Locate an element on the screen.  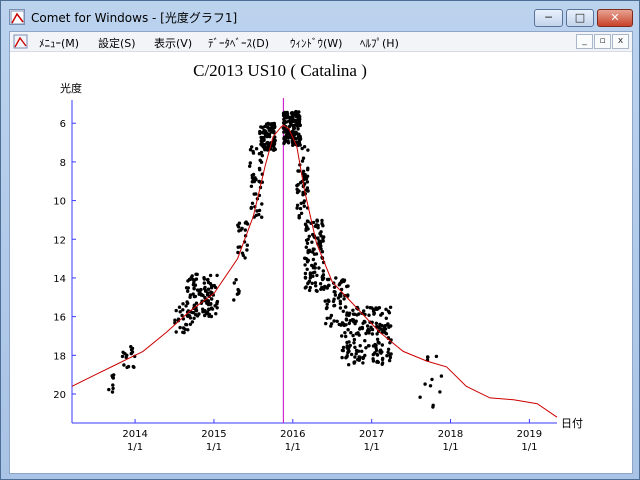
document-icon is located at coordinates (21, 42).